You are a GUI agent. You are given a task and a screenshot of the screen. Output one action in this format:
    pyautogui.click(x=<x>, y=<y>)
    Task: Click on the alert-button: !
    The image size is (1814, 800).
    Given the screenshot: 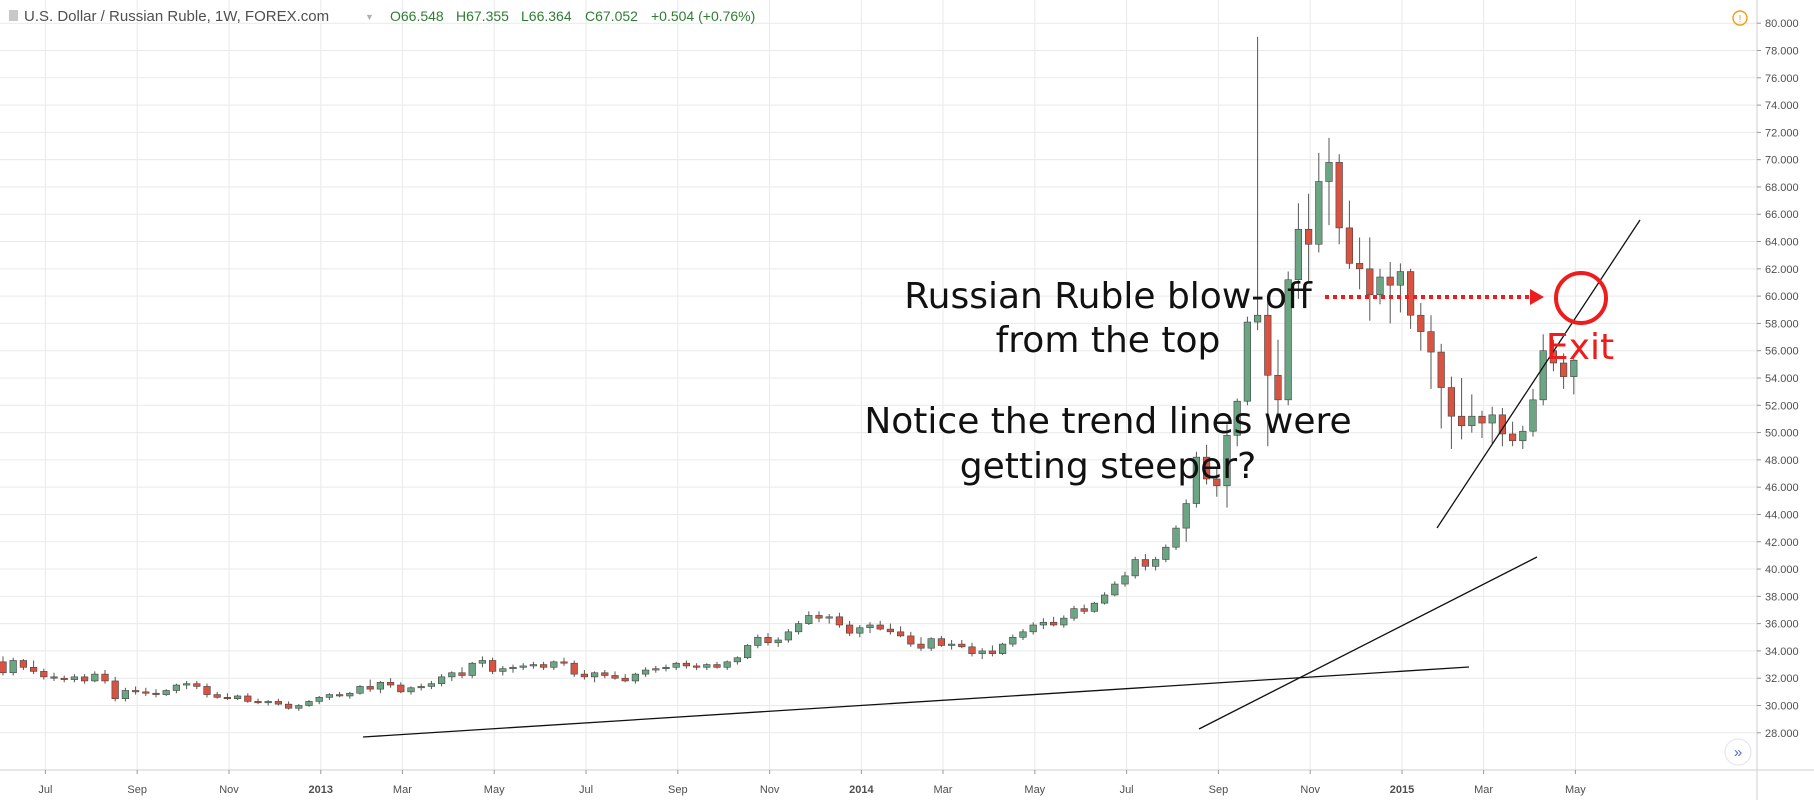 What is the action you would take?
    pyautogui.click(x=1740, y=18)
    